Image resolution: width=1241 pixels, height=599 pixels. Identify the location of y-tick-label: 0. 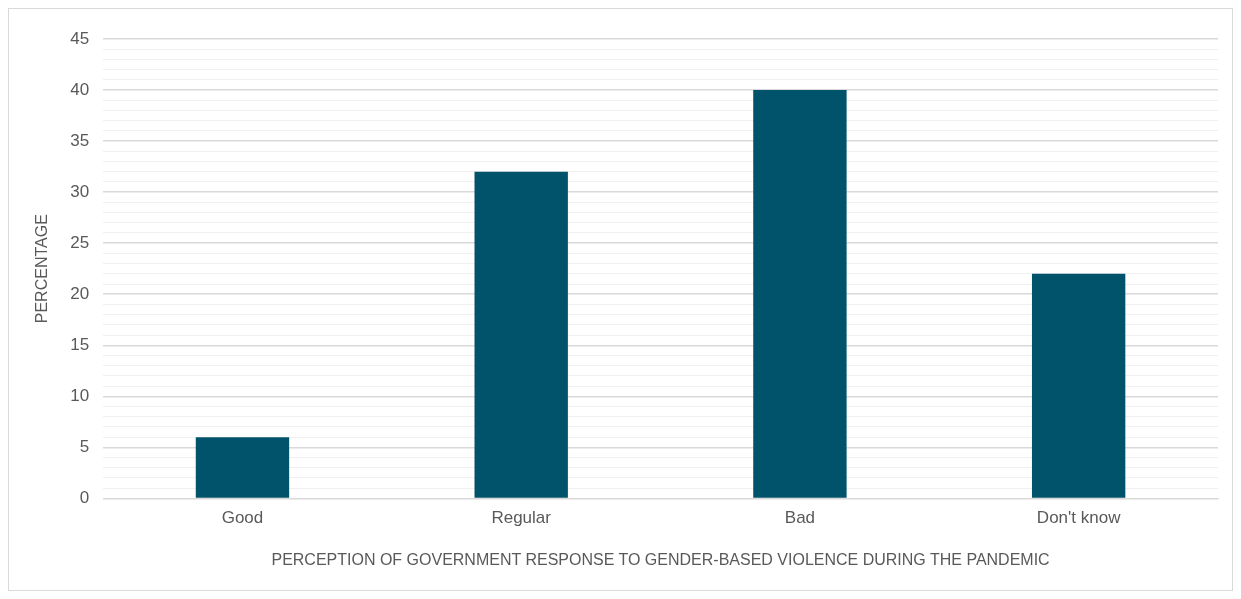
(84, 498).